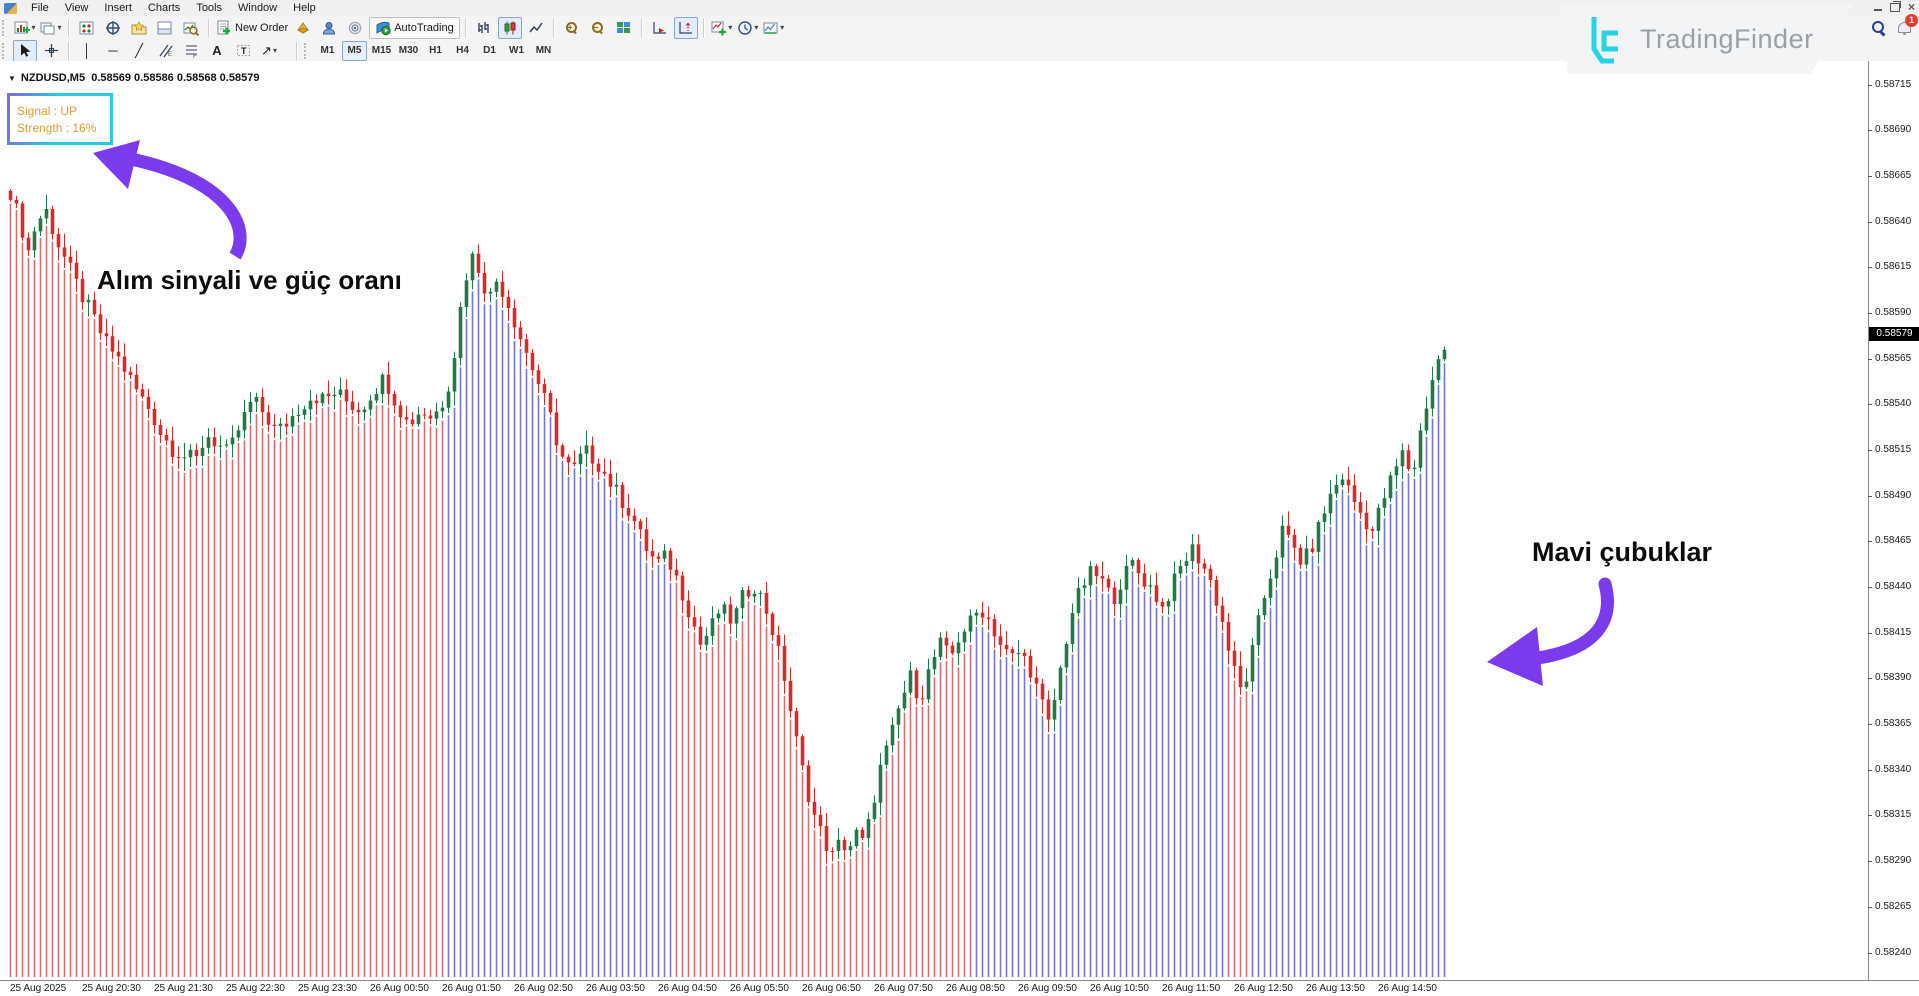 This screenshot has width=1919, height=996. Describe the element at coordinates (87, 28) in the screenshot. I see `market-watch-button` at that location.